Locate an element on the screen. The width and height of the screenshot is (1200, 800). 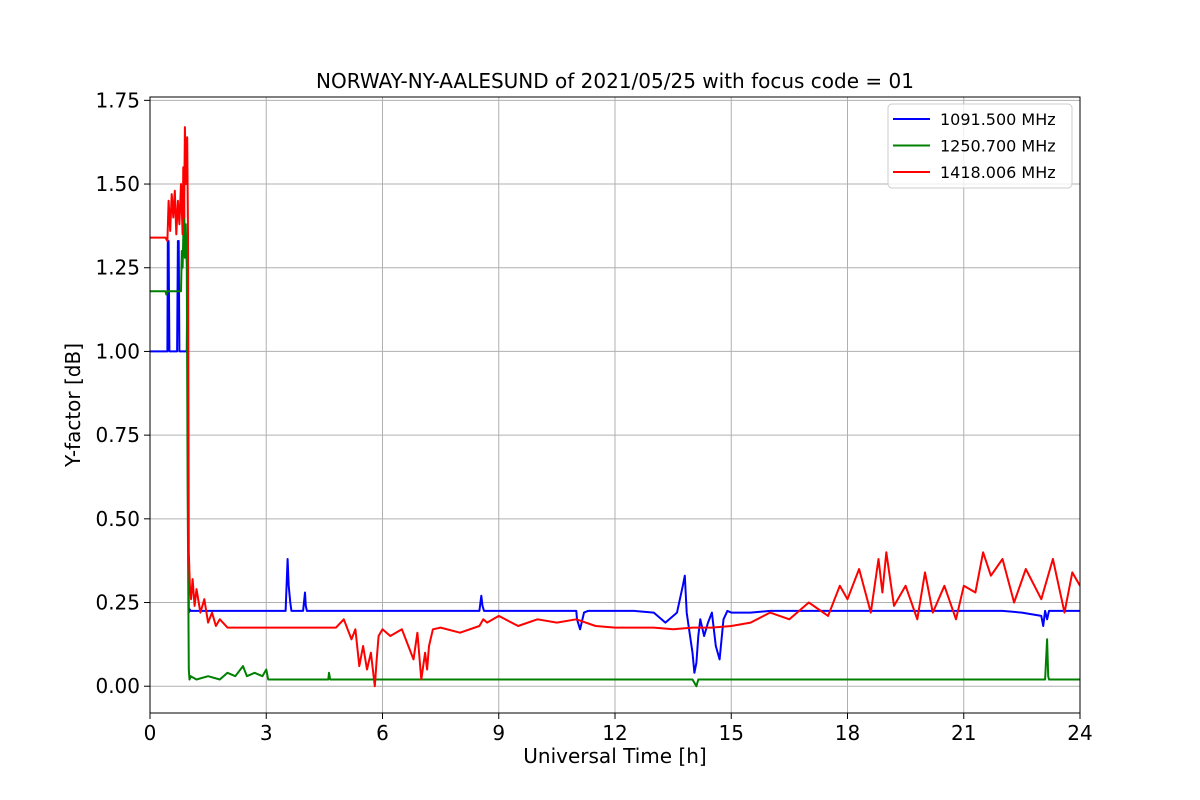
legend-label: 1418.006 MHz is located at coordinates (998, 172).